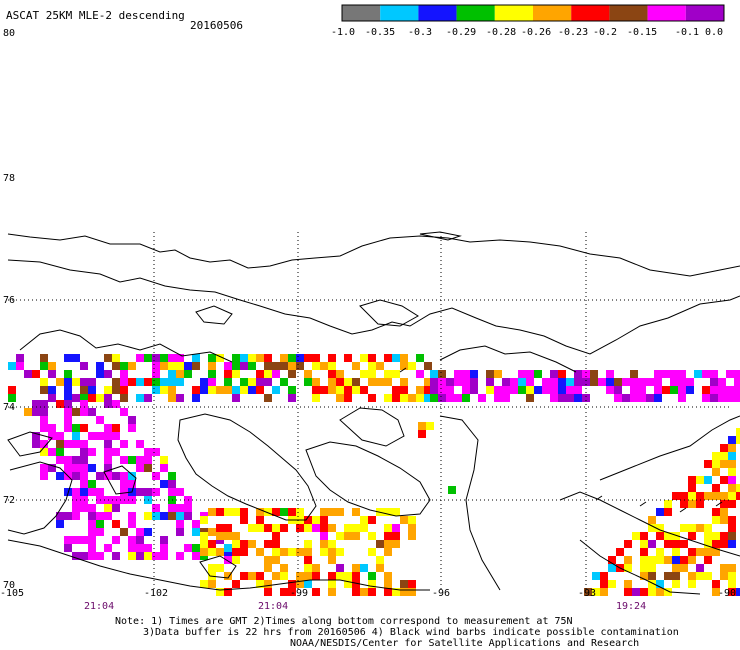 This screenshot has height=650, width=740. I want to click on colorbar-swatch, so click(361, 13).